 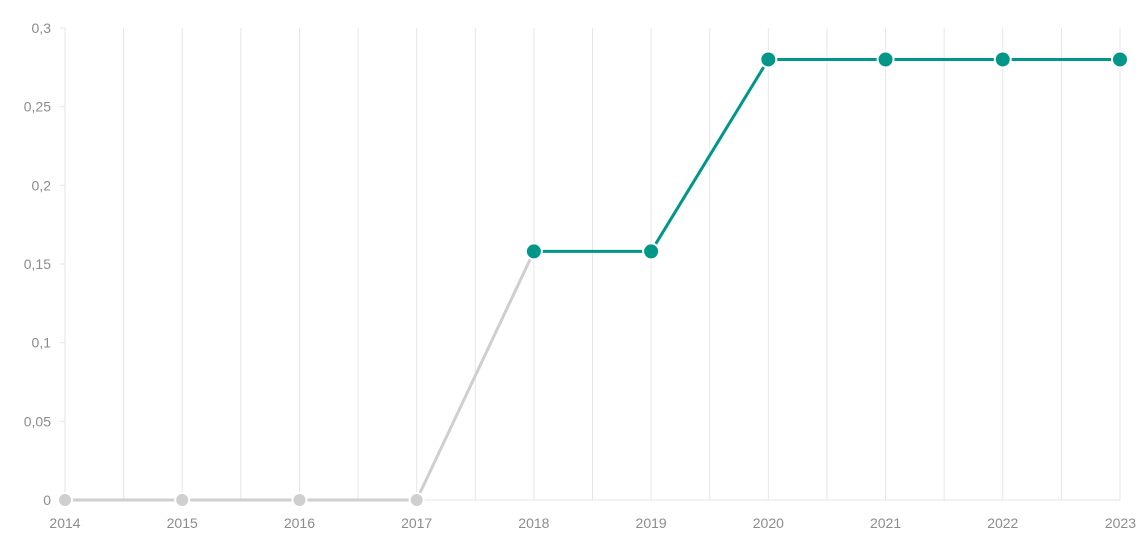 What do you see at coordinates (42, 185) in the screenshot?
I see `y-tick-label: 0,2` at bounding box center [42, 185].